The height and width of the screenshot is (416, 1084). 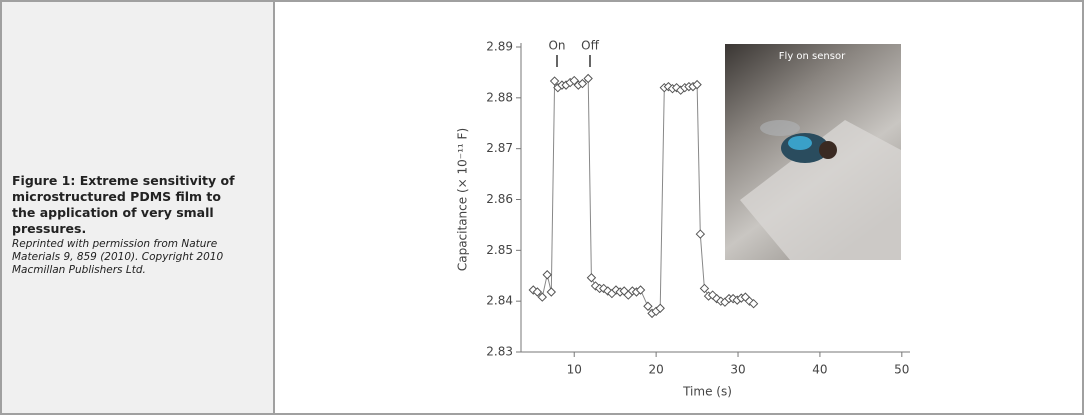 What do you see at coordinates (499, 148) in the screenshot?
I see `y-tick-label: 2.87` at bounding box center [499, 148].